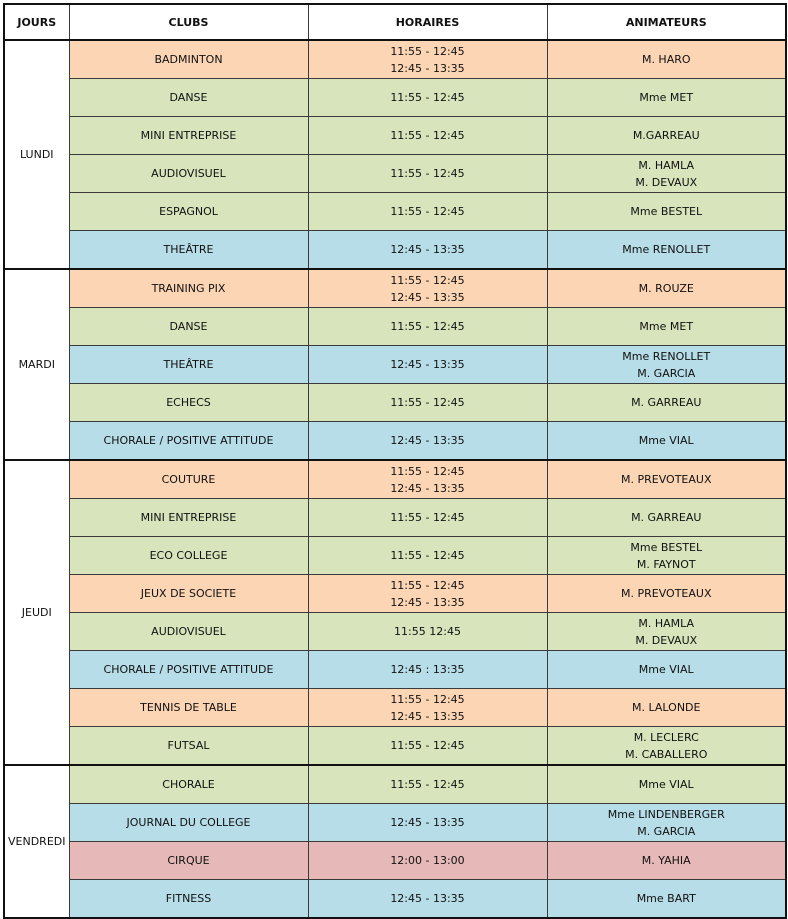  I want to click on table-row: ESPAGNOL 11:55 - 12:45 Mme BESTEL, so click(395, 211).